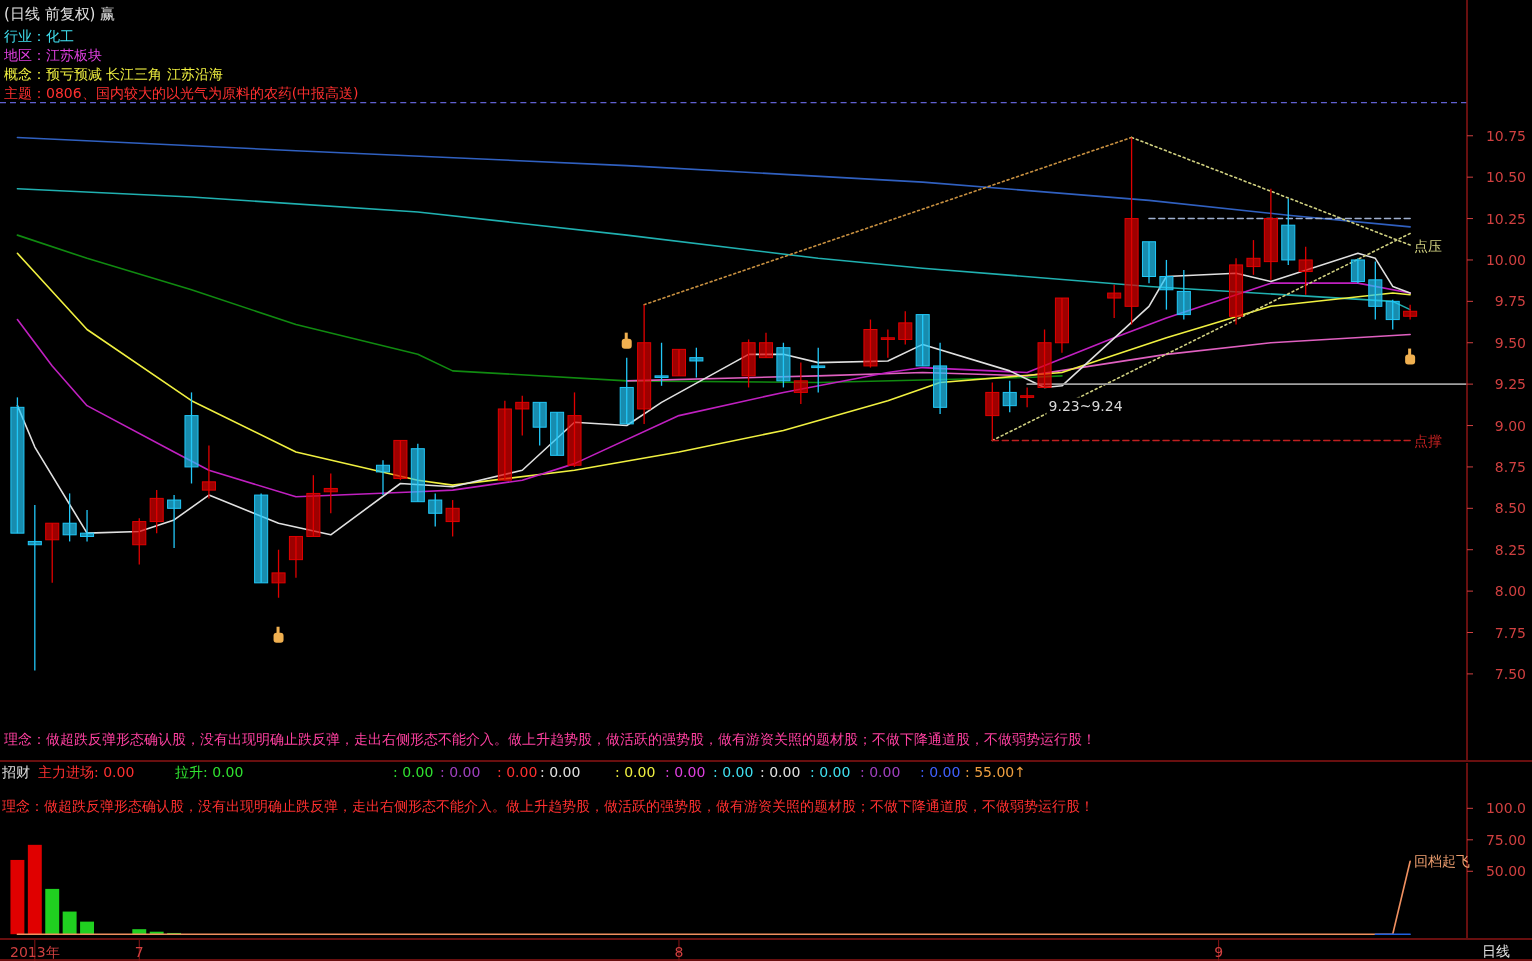  What do you see at coordinates (1085, 406) in the screenshot?
I see `annotation: 9.23~9.24` at bounding box center [1085, 406].